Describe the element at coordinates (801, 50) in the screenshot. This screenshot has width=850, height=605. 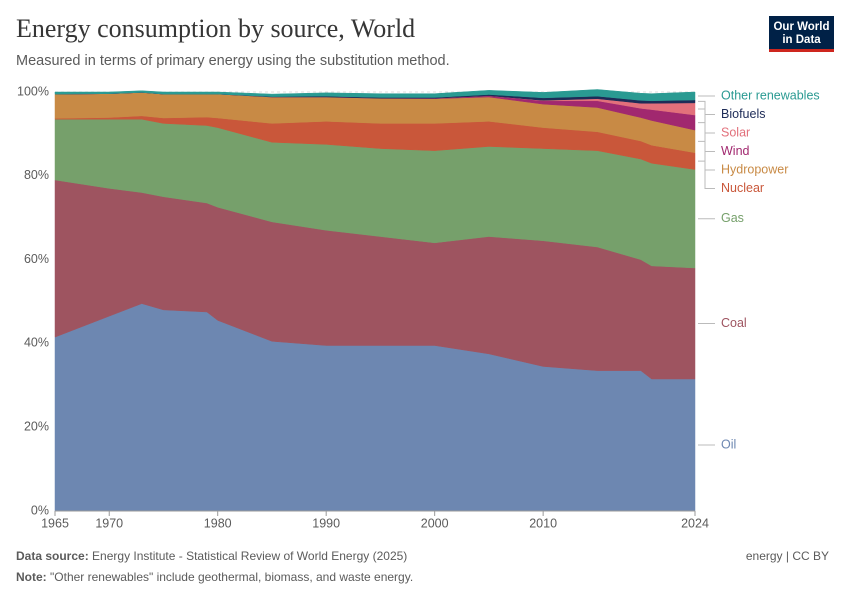
I see `logo-stripe` at that location.